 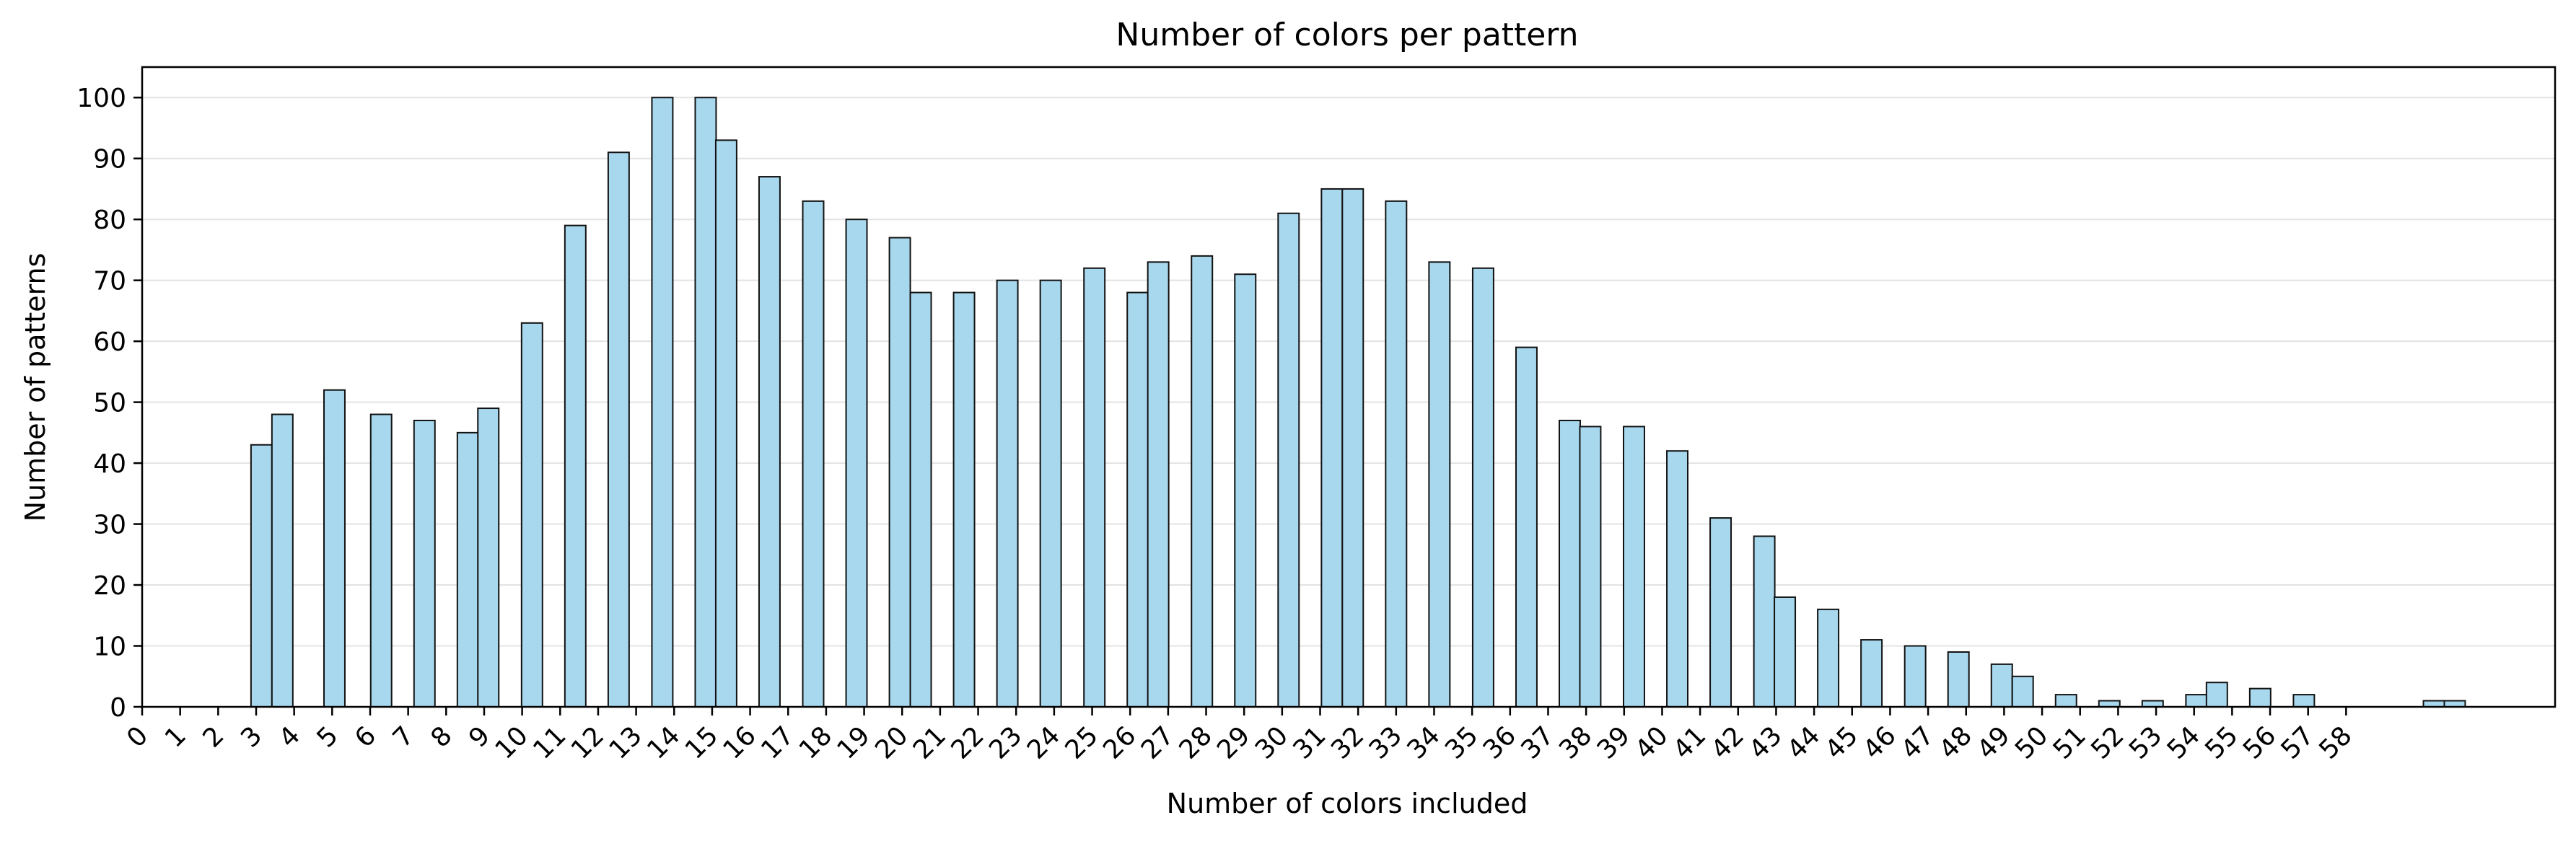 What do you see at coordinates (1918, 743) in the screenshot?
I see `x-tick-label: 47` at bounding box center [1918, 743].